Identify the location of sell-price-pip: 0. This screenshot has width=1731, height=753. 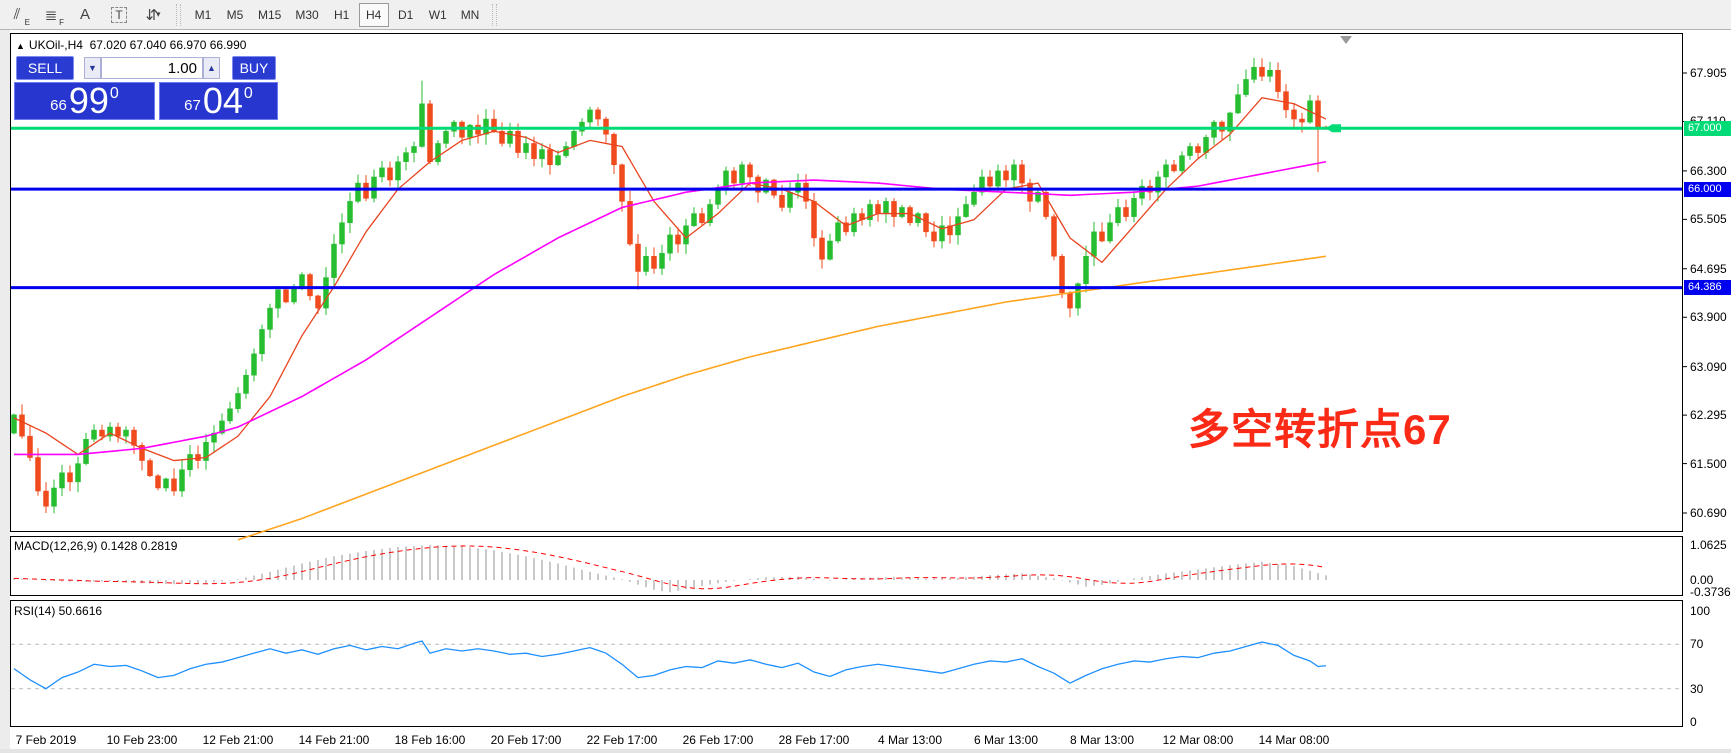
(114, 93).